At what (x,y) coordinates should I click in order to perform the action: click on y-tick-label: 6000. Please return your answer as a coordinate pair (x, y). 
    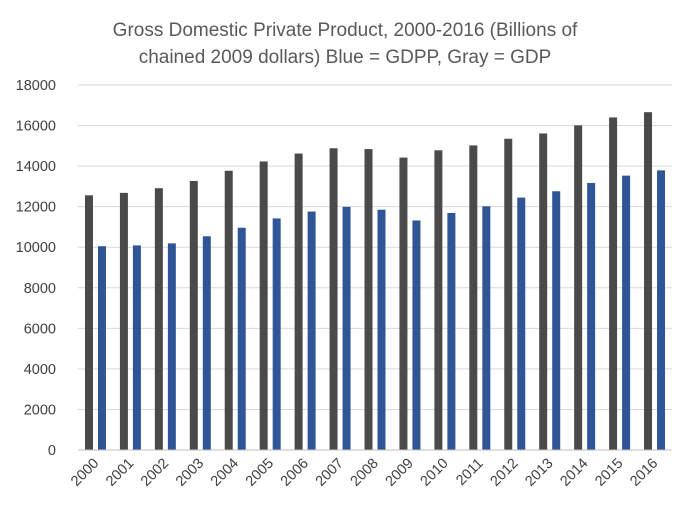
    Looking at the image, I should click on (40, 329).